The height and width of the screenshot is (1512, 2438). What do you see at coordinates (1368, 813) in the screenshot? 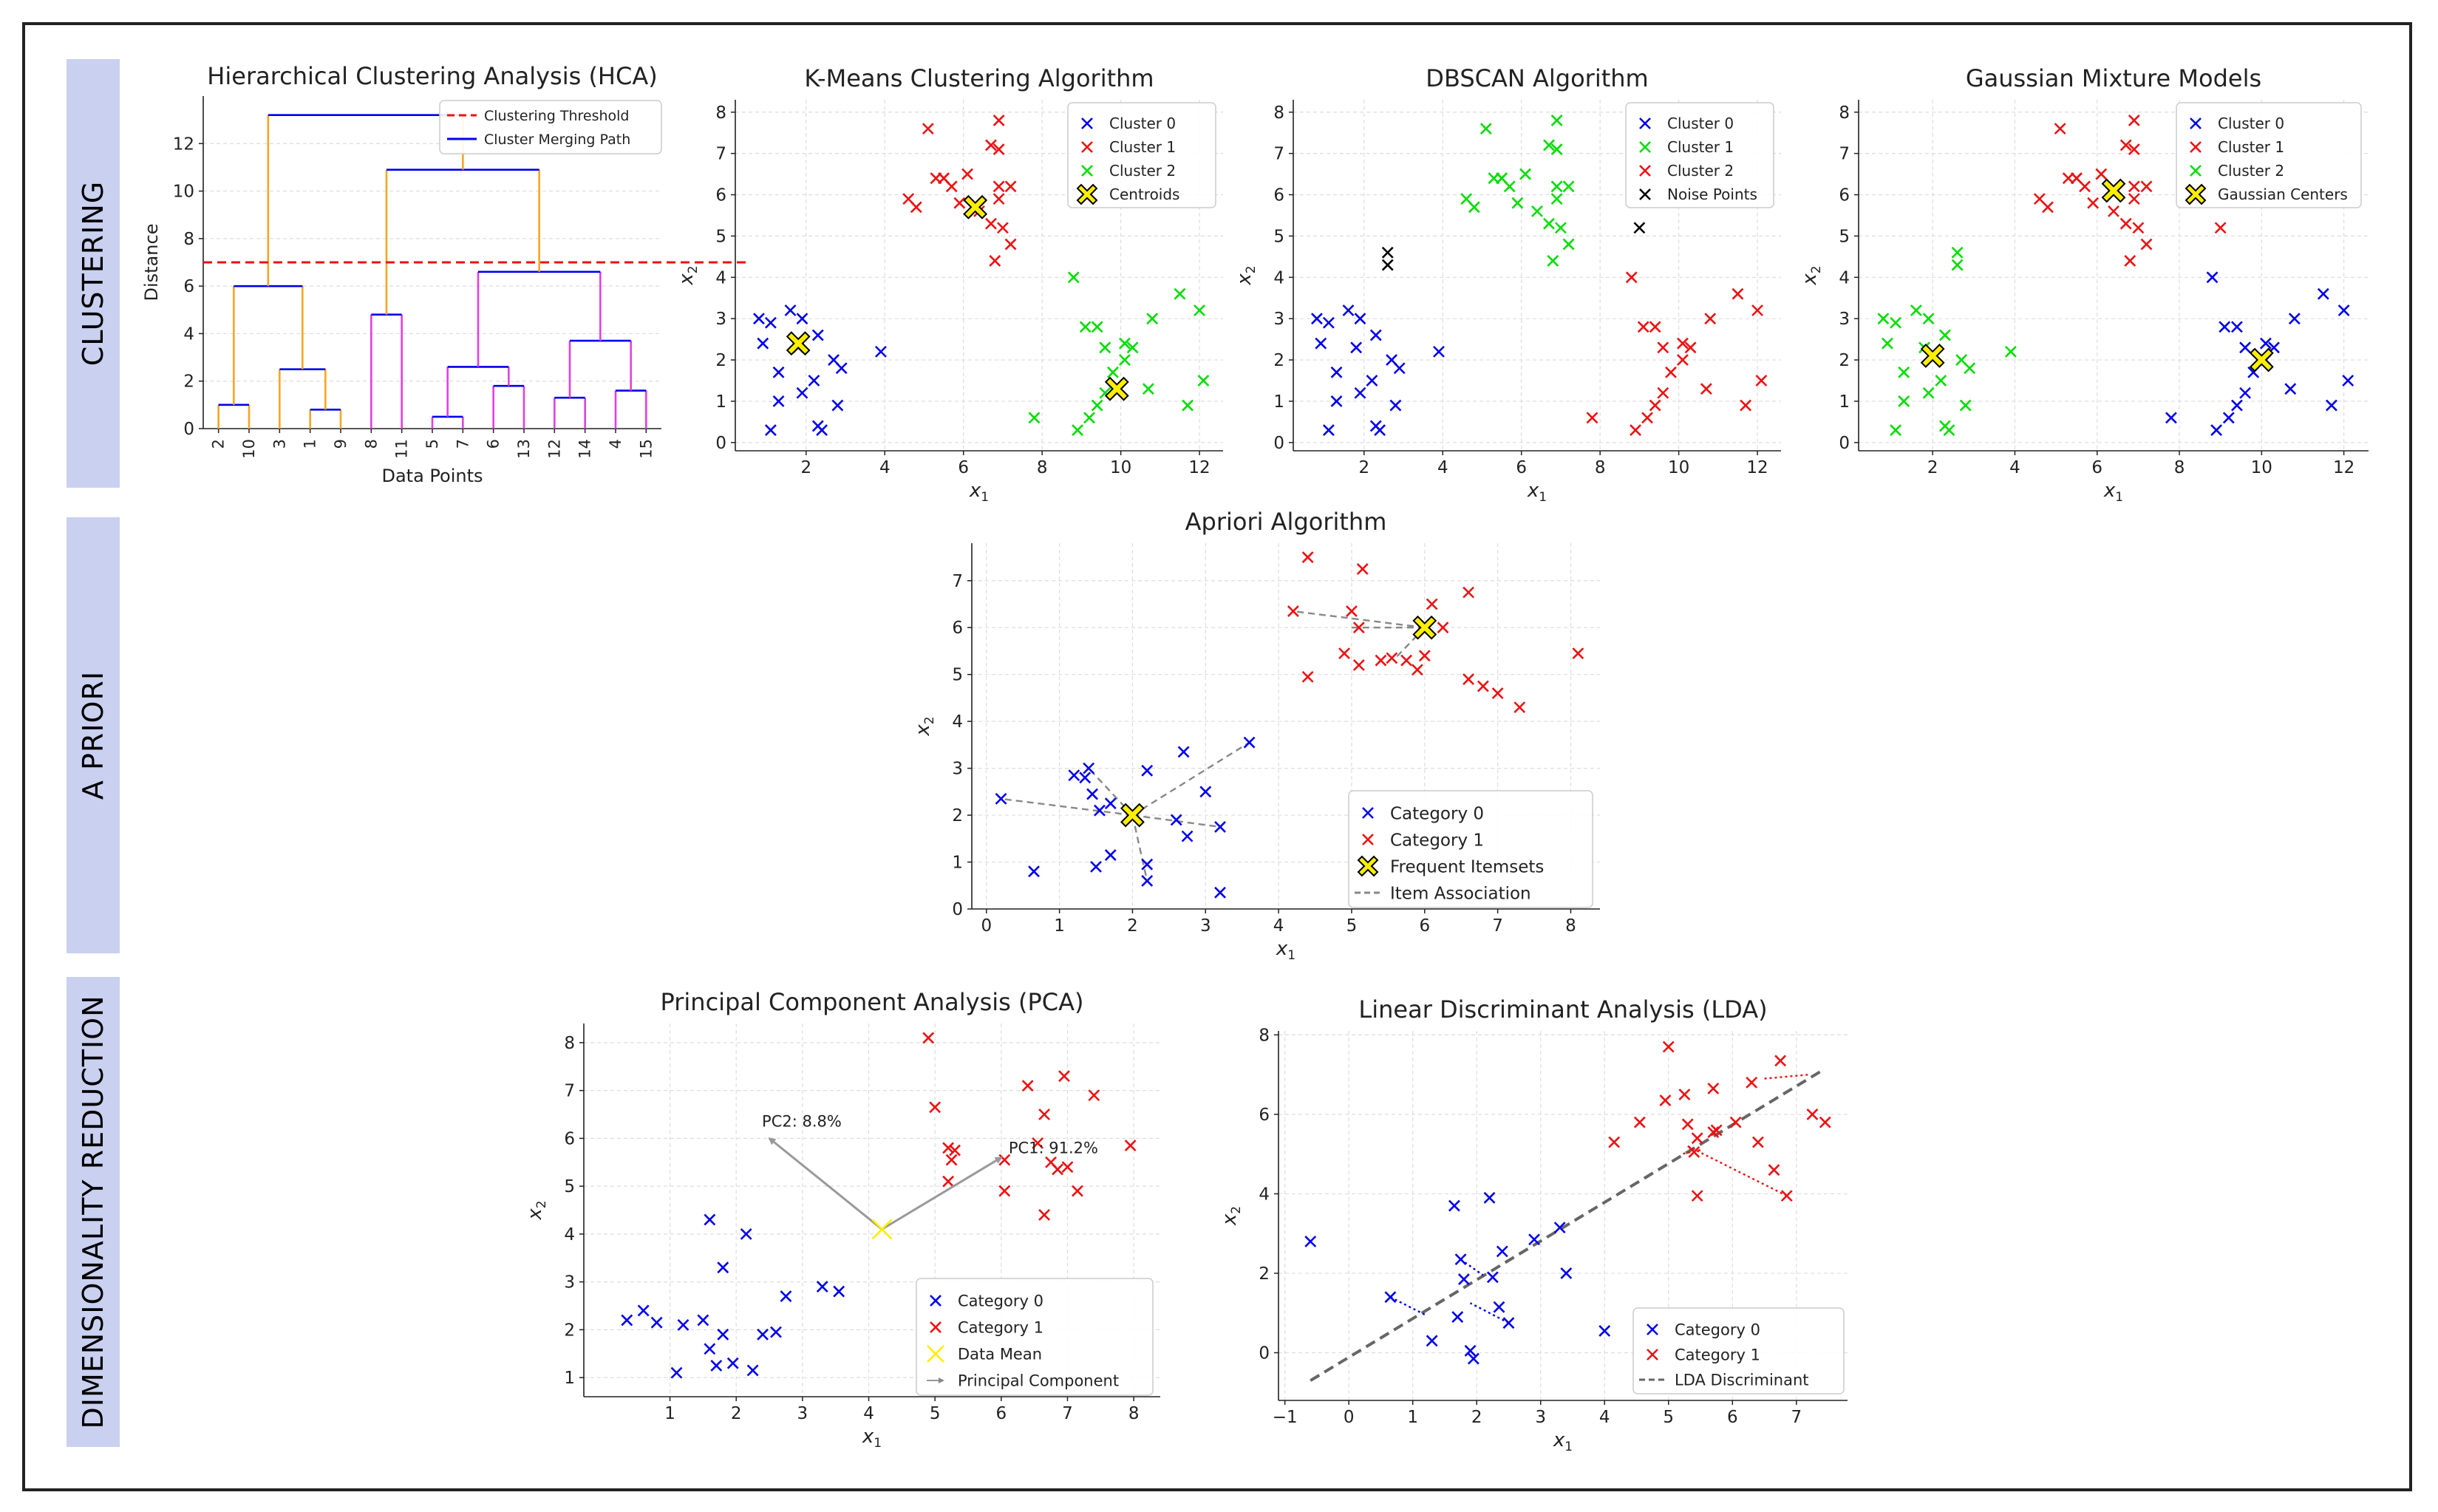
I see `apriori-legend-category-0-marker` at bounding box center [1368, 813].